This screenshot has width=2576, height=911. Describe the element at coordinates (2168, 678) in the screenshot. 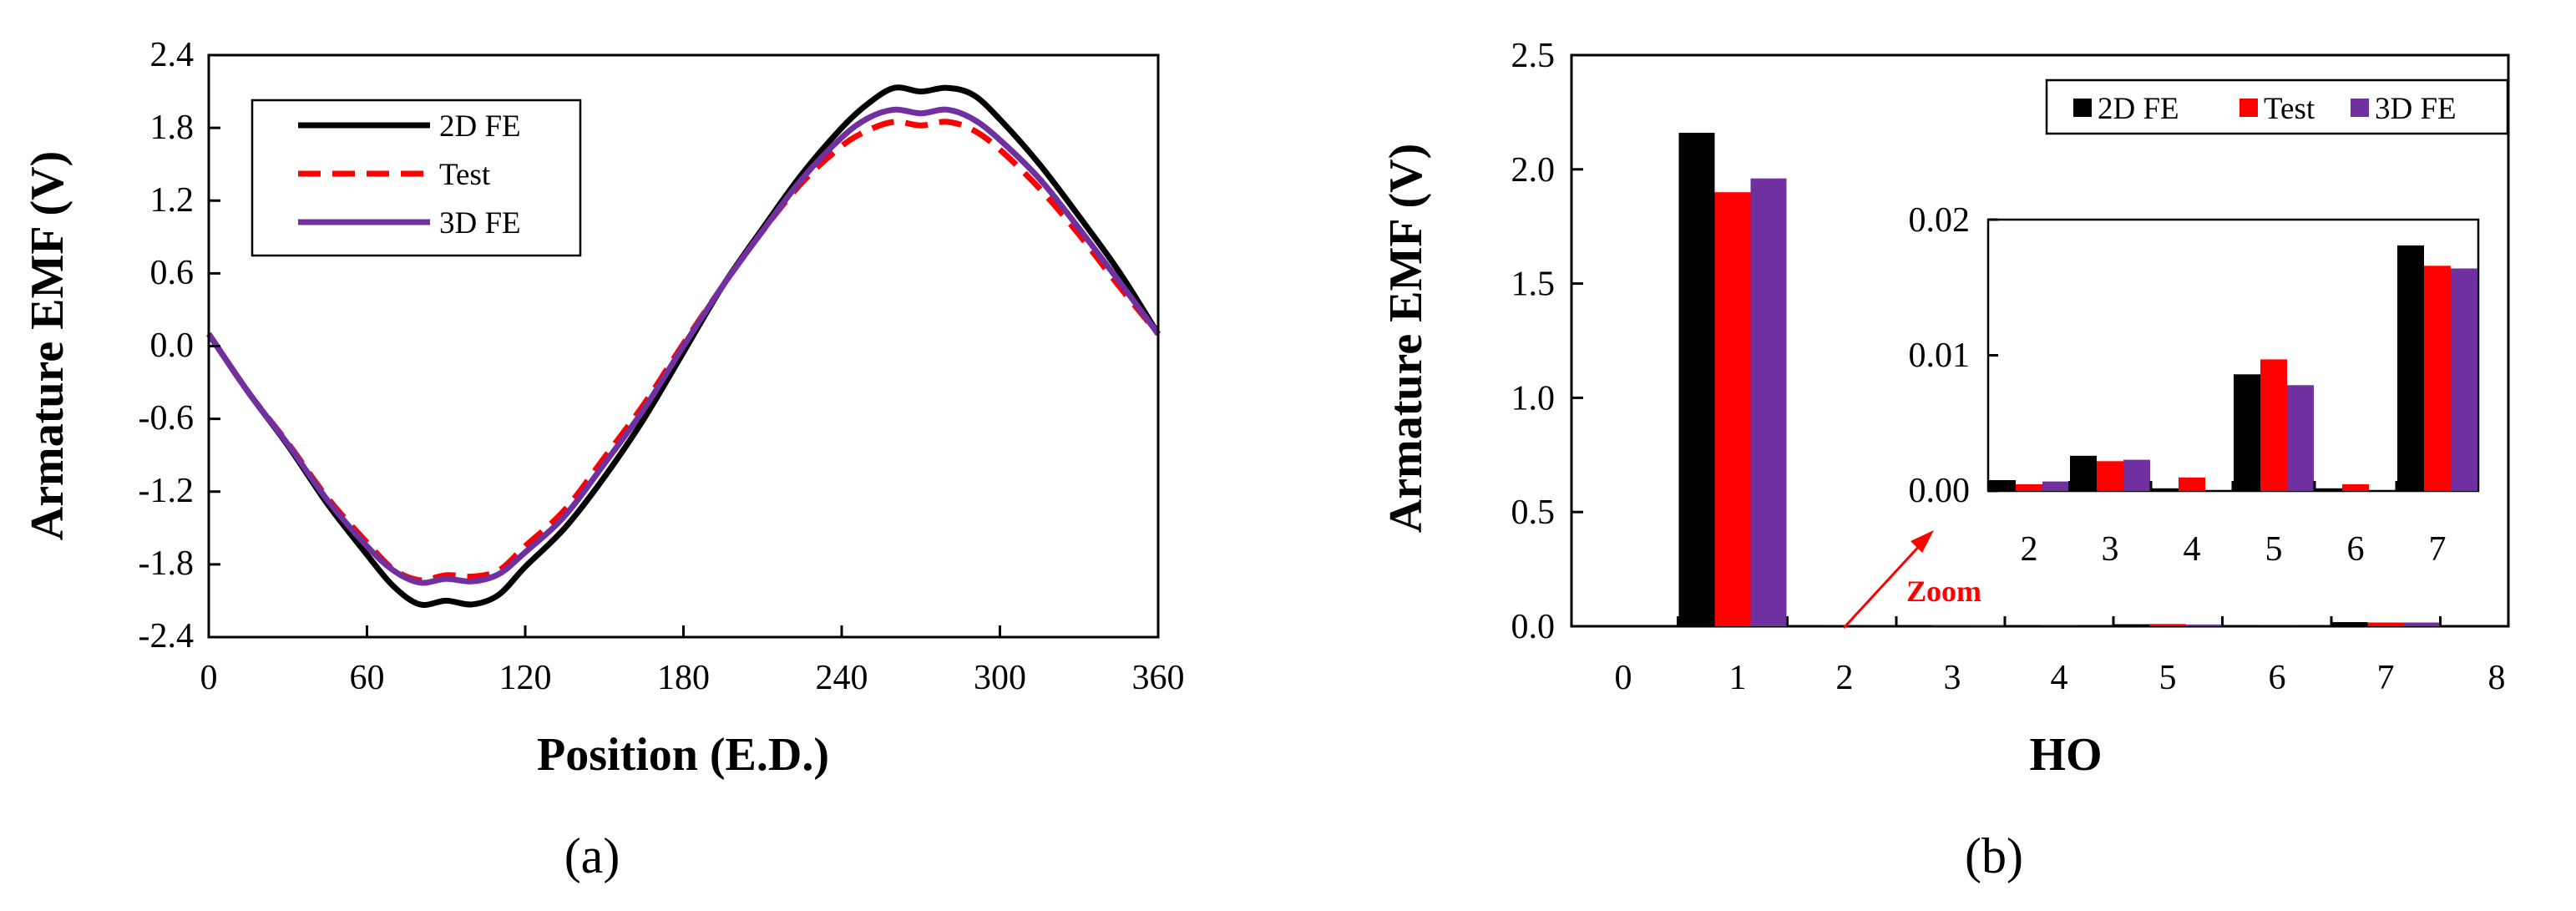

I see `panel-b-xtick-label: 5` at that location.